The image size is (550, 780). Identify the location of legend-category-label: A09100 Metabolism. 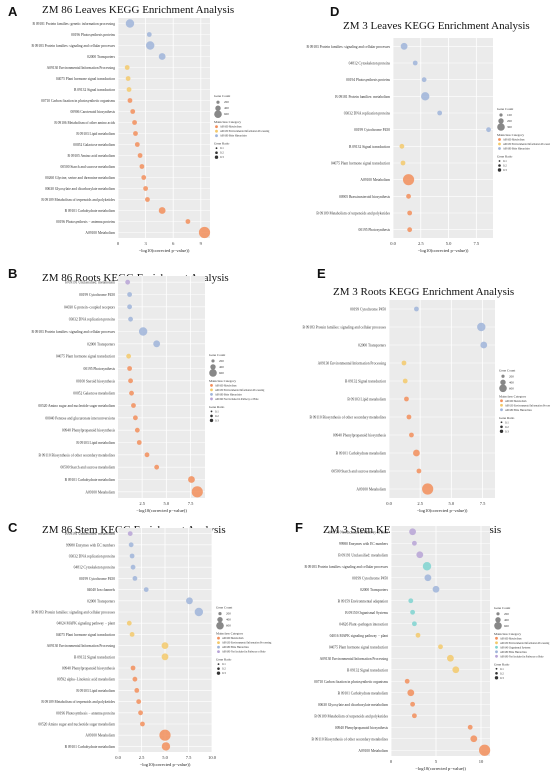
(510, 638).